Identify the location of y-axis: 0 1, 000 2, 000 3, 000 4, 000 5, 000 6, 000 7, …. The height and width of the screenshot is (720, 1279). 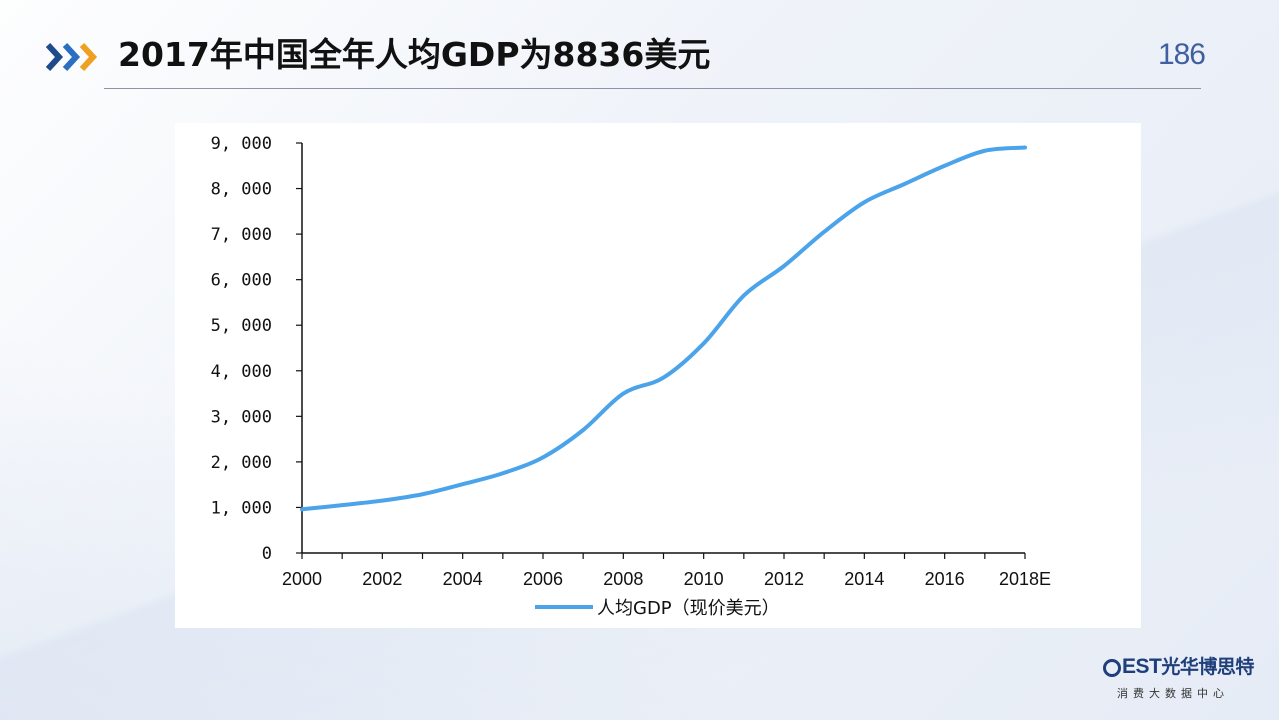
(257, 349).